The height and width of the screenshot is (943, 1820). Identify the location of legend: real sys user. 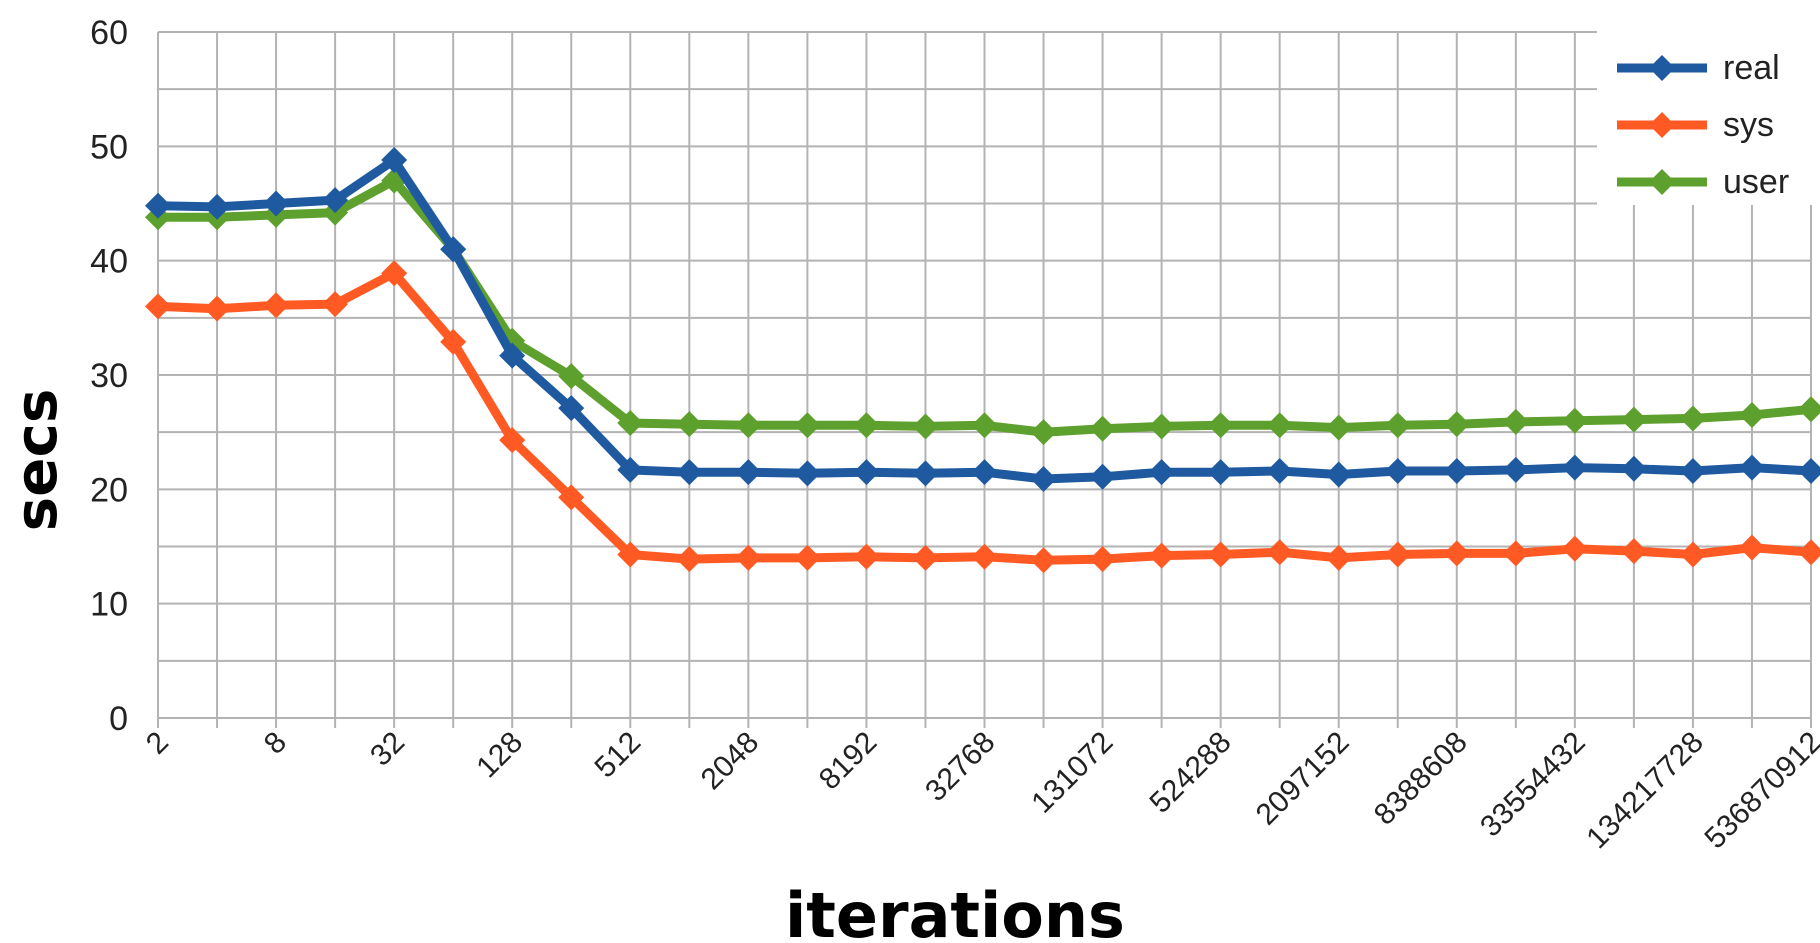
(1704, 107).